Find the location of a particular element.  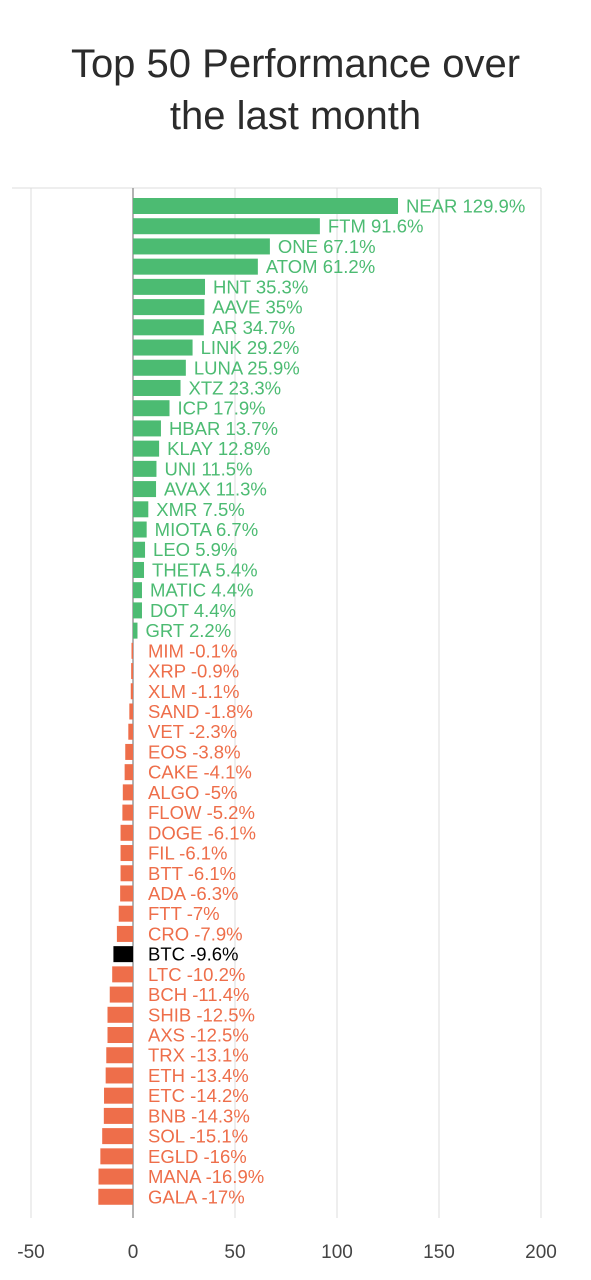

x-tick-label: 100 is located at coordinates (337, 1252).